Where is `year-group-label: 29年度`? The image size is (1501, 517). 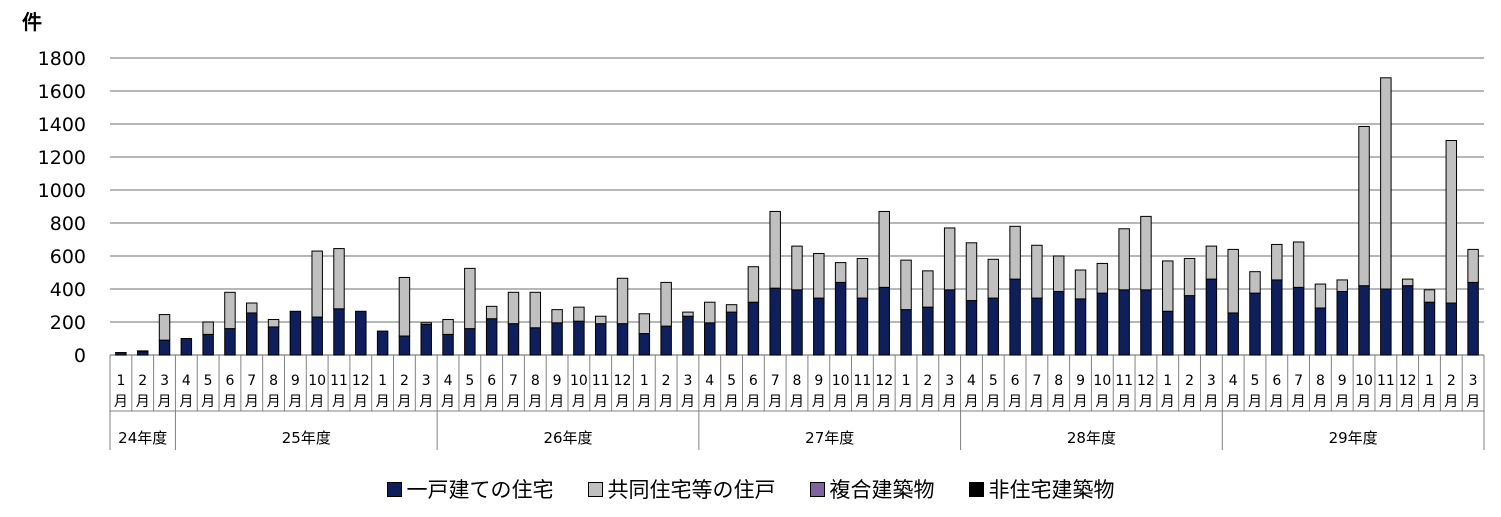
year-group-label: 29年度 is located at coordinates (1353, 438).